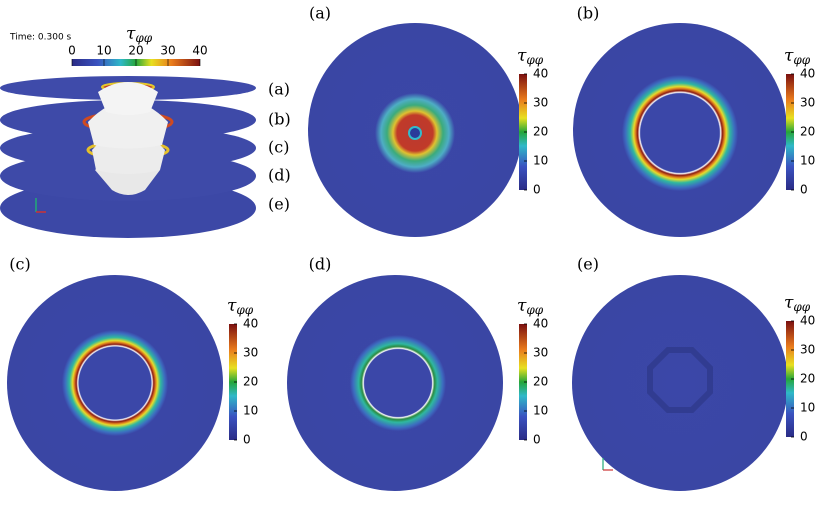 The image size is (830, 509). I want to click on stack-label: (d), so click(279, 175).